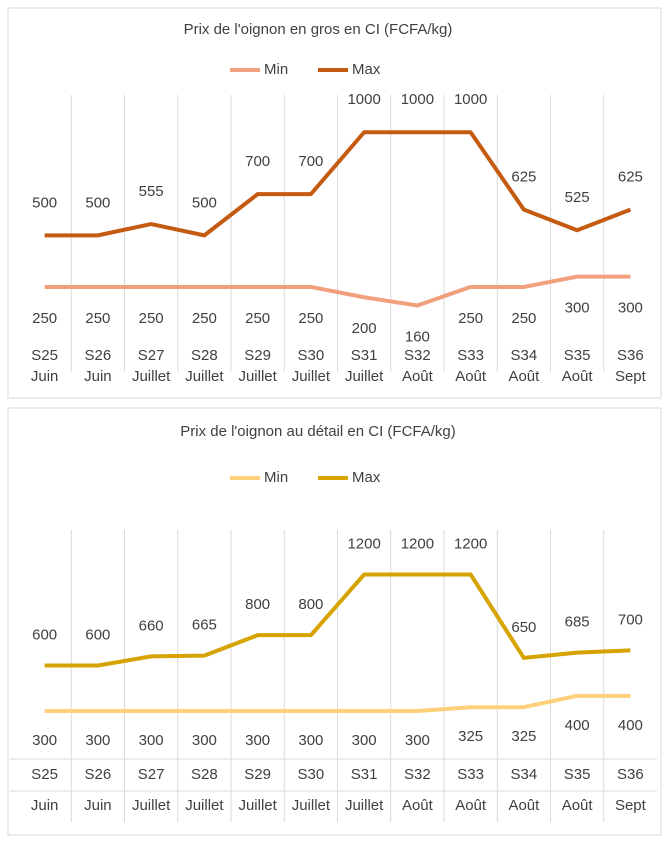 The image size is (671, 843). I want to click on data-label: 160, so click(417, 336).